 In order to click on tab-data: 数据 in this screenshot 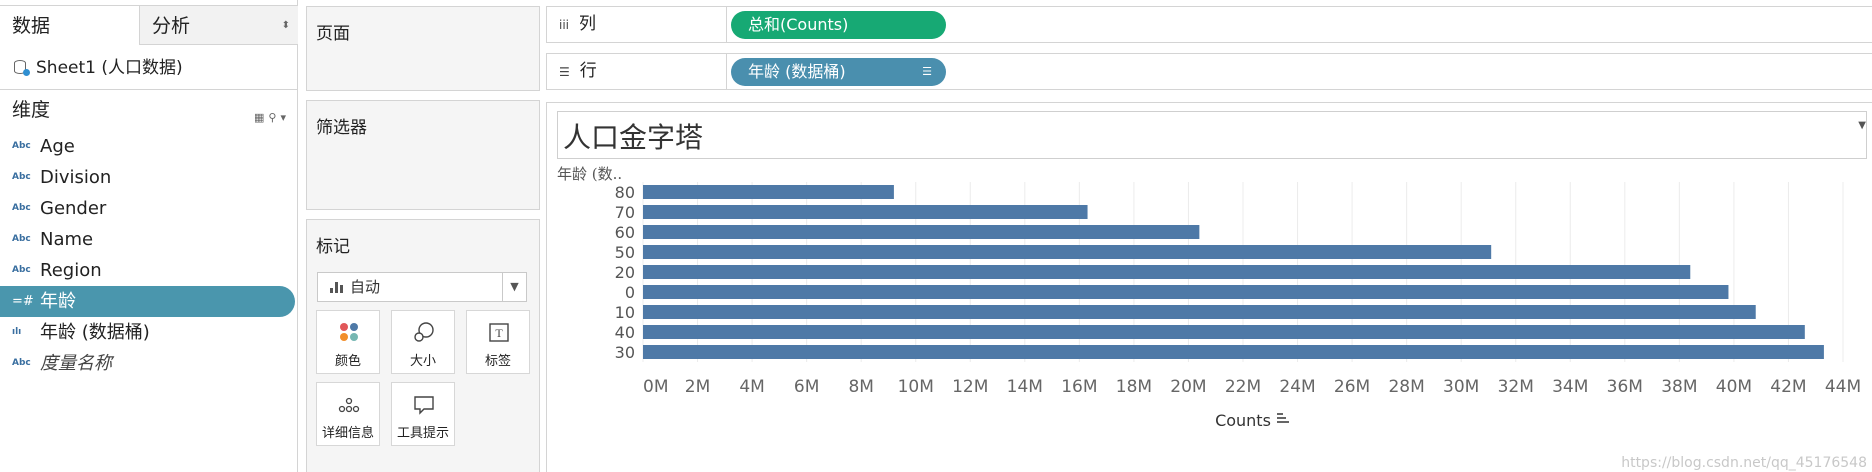, I will do `click(70, 25)`.